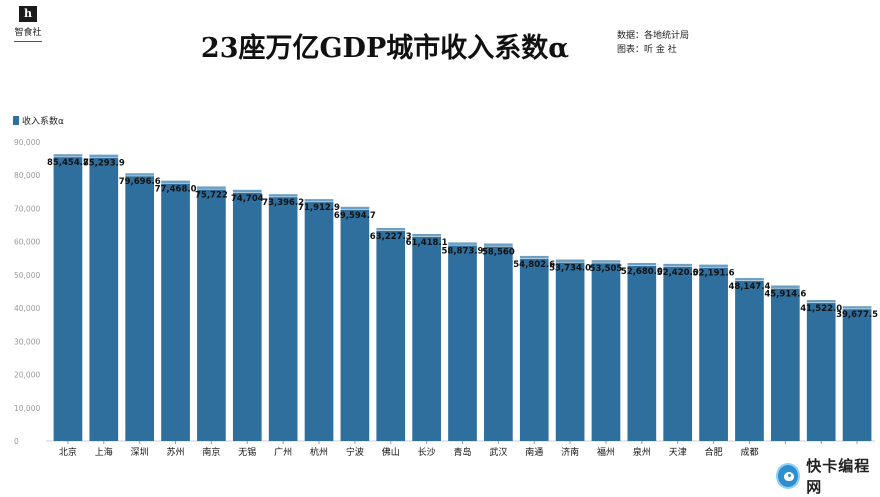 The width and height of the screenshot is (880, 497). I want to click on y-tick-label: 60,000, so click(27, 242).